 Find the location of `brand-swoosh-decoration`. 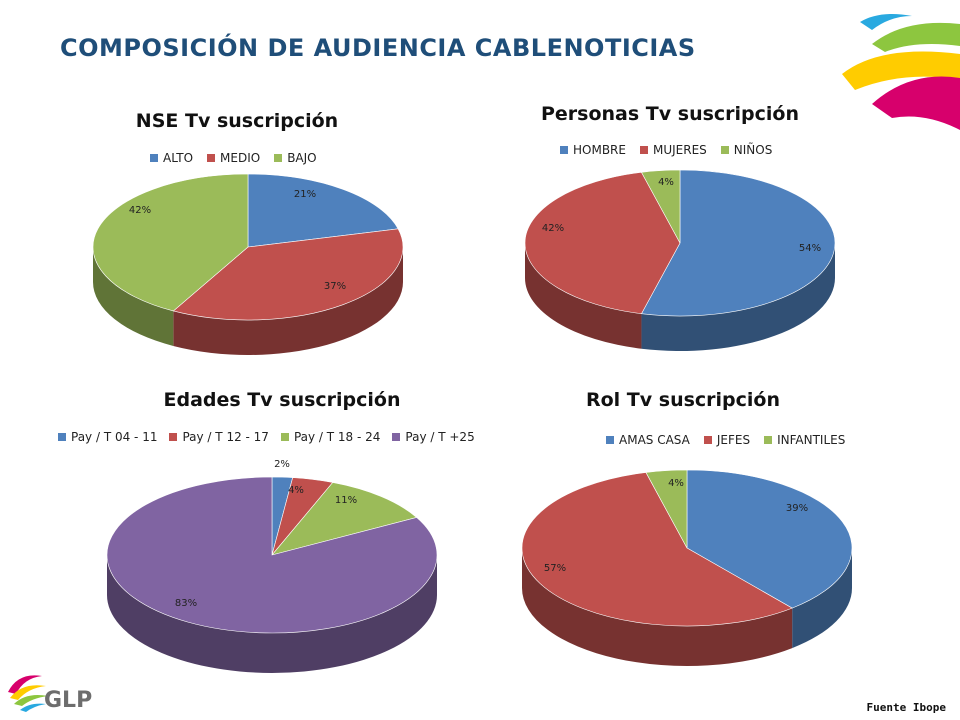

brand-swoosh-decoration is located at coordinates (901, 72).